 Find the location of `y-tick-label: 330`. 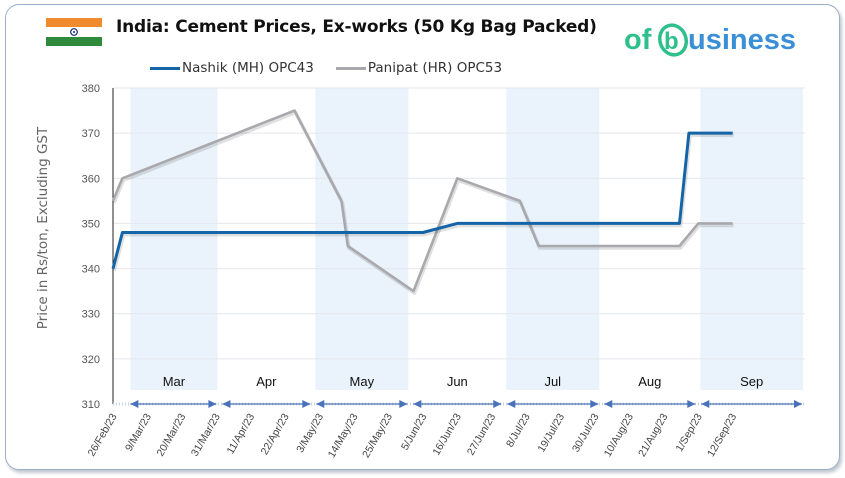

y-tick-label: 330 is located at coordinates (91, 315).